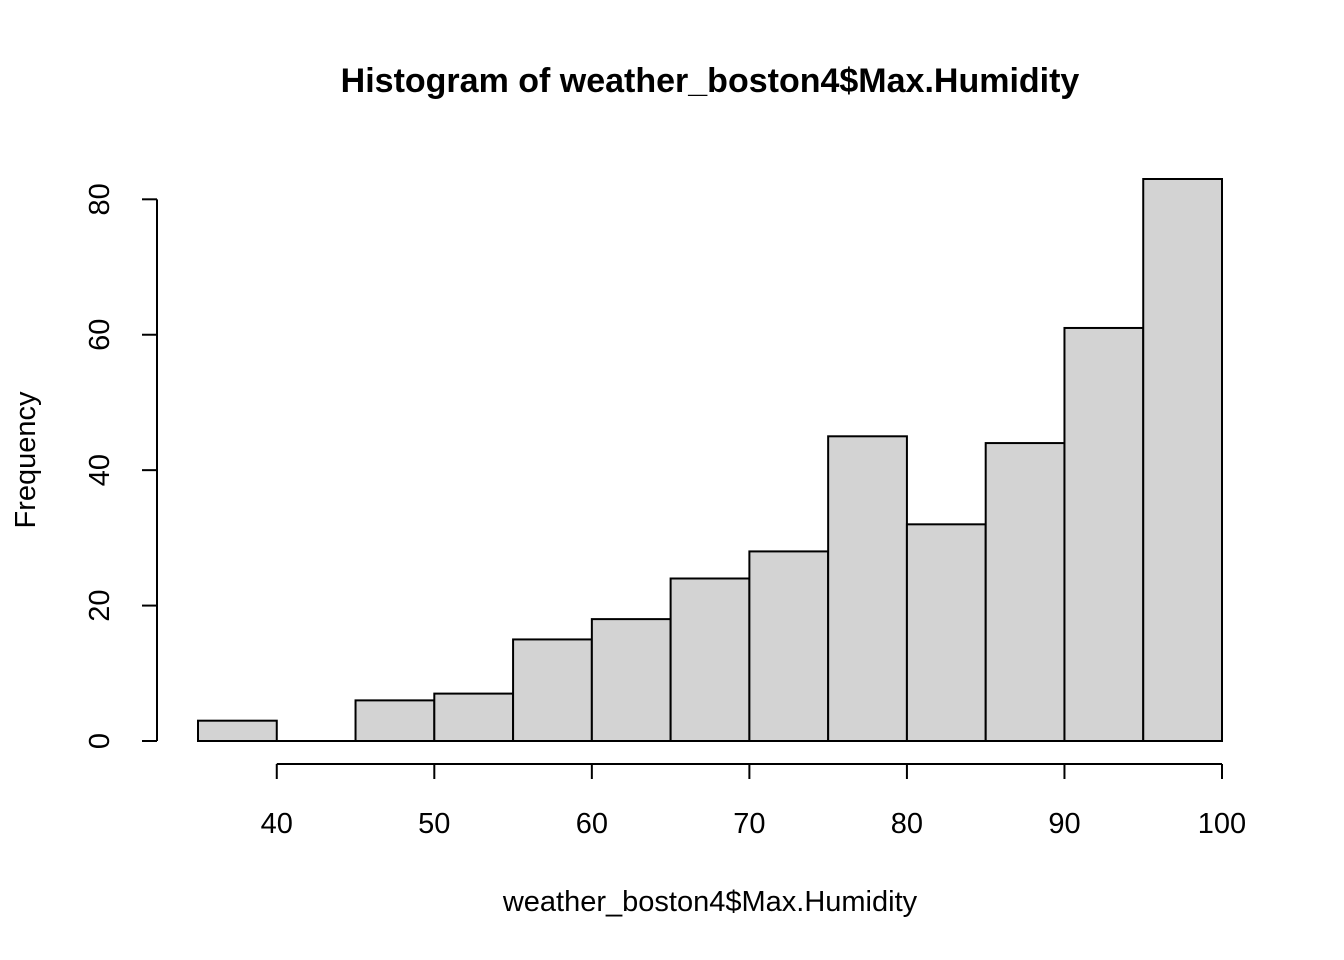 Image resolution: width=1344 pixels, height=960 pixels. What do you see at coordinates (100, 605) in the screenshot?
I see `y-tick-label-20: 20` at bounding box center [100, 605].